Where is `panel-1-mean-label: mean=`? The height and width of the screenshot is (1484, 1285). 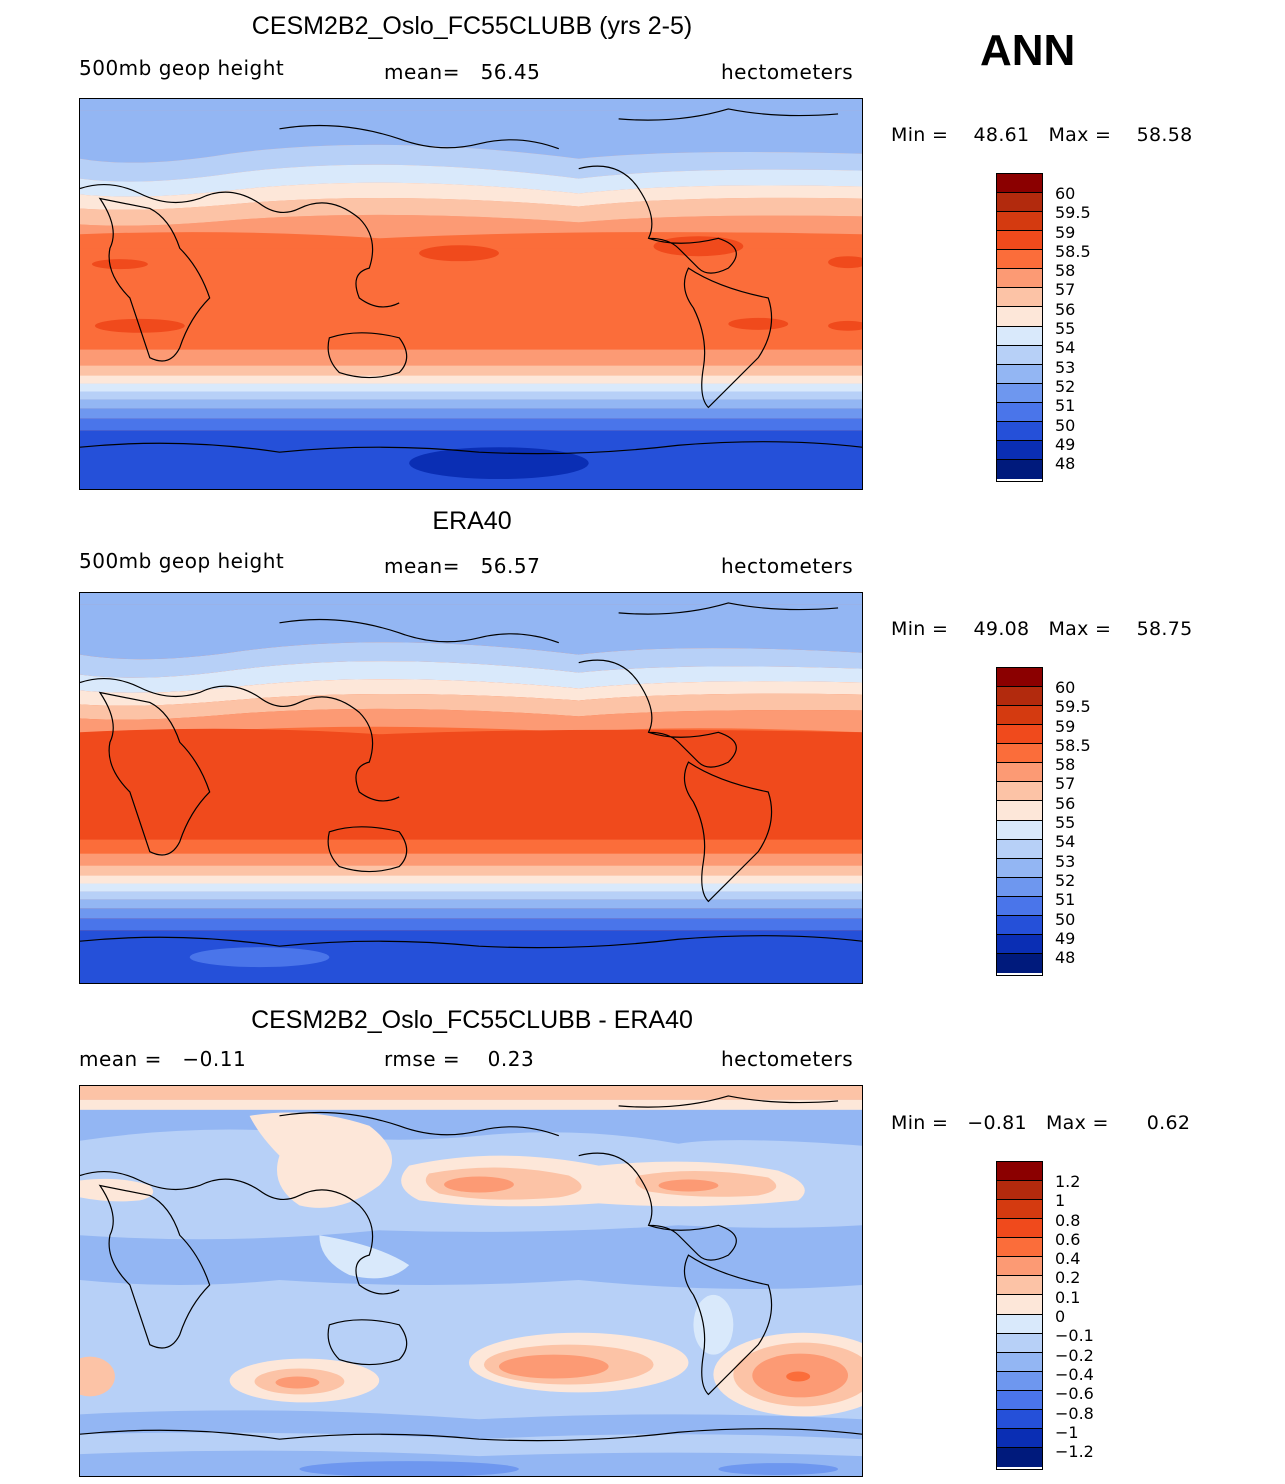
panel-1-mean-label: mean= is located at coordinates (422, 72).